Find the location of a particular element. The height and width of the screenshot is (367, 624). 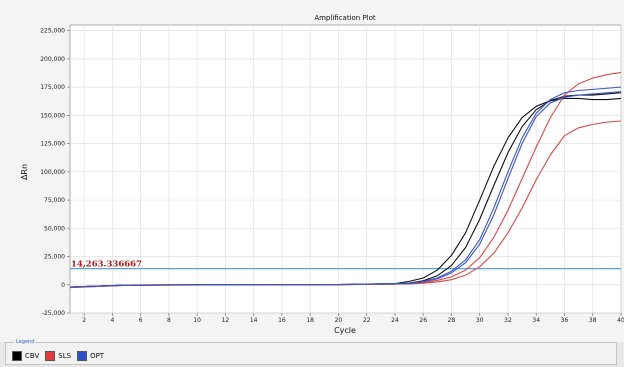

y-tick-label: 150,000 is located at coordinates (52, 115).